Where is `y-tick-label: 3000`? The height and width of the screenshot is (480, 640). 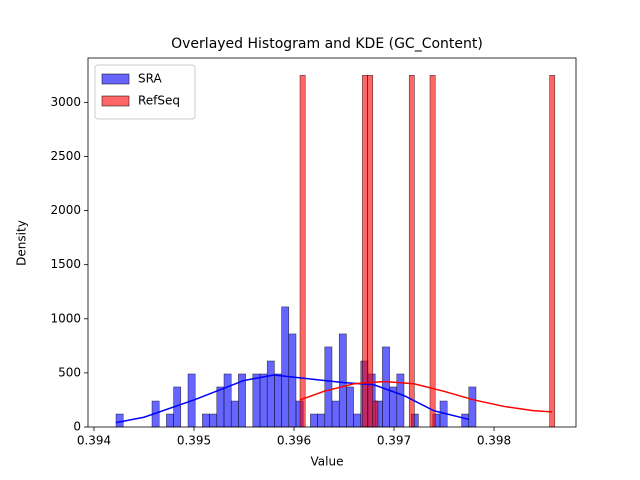 y-tick-label: 3000 is located at coordinates (65, 102).